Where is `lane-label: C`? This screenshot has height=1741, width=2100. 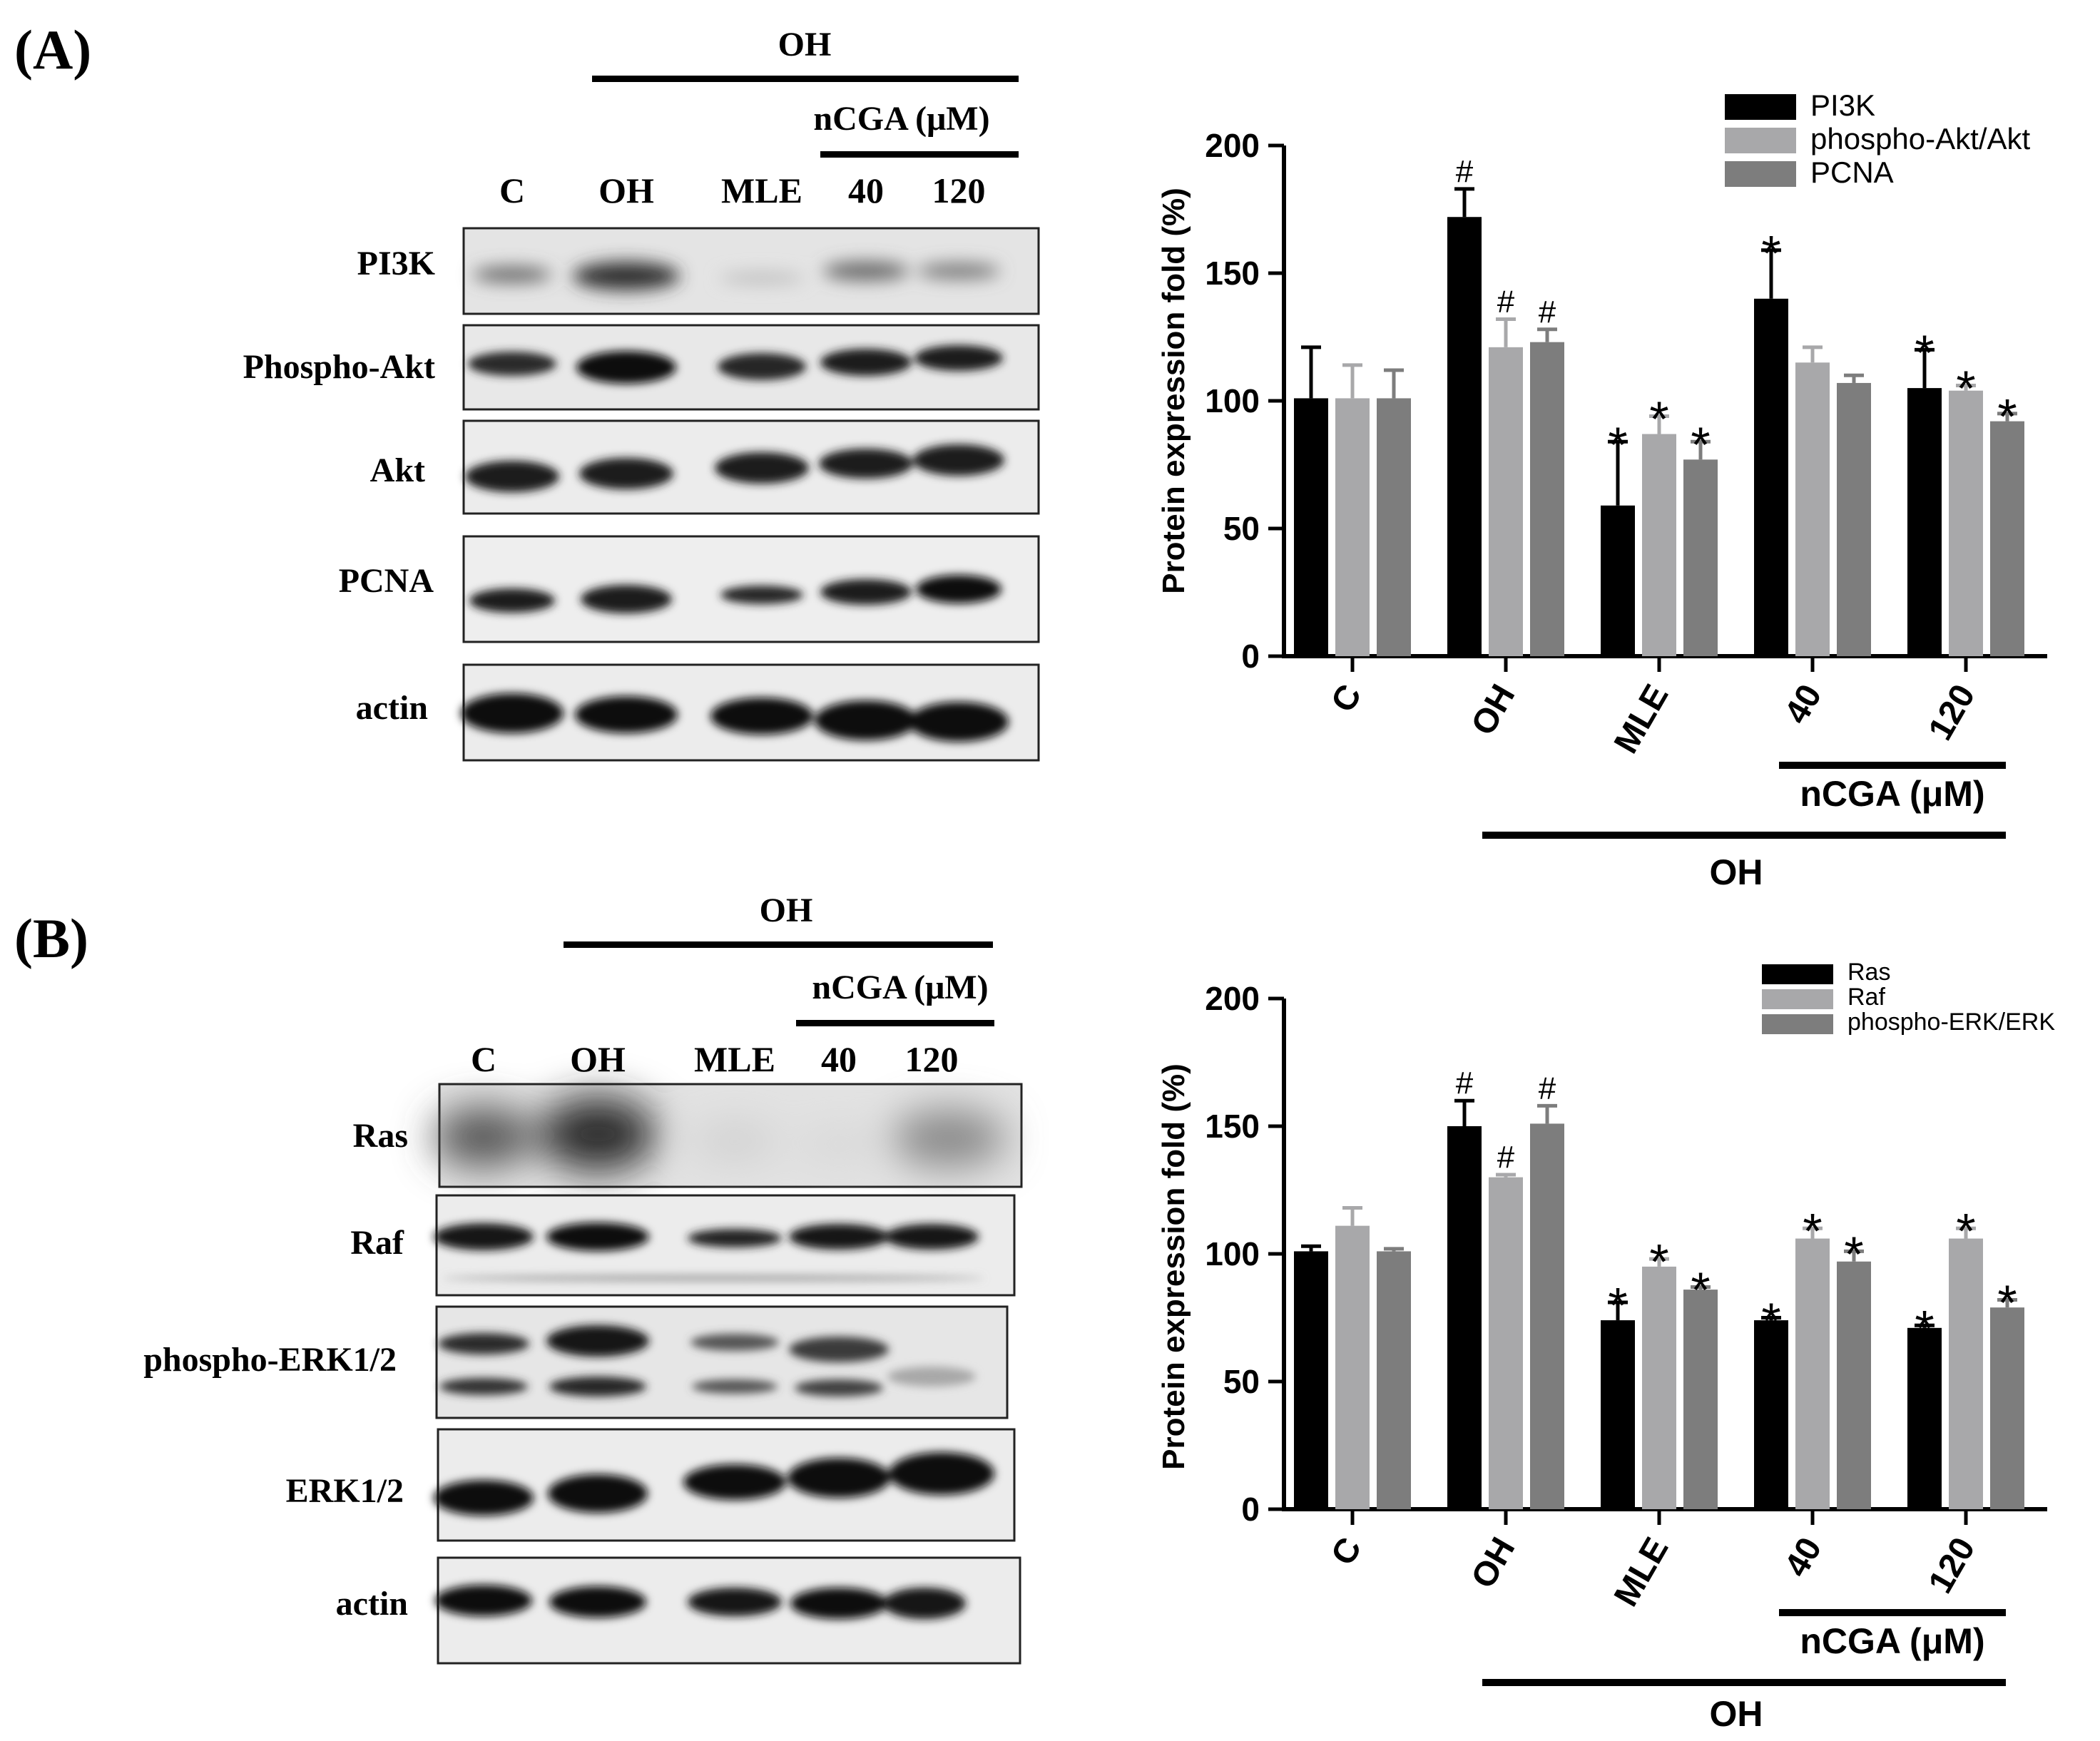 lane-label: C is located at coordinates (484, 1059).